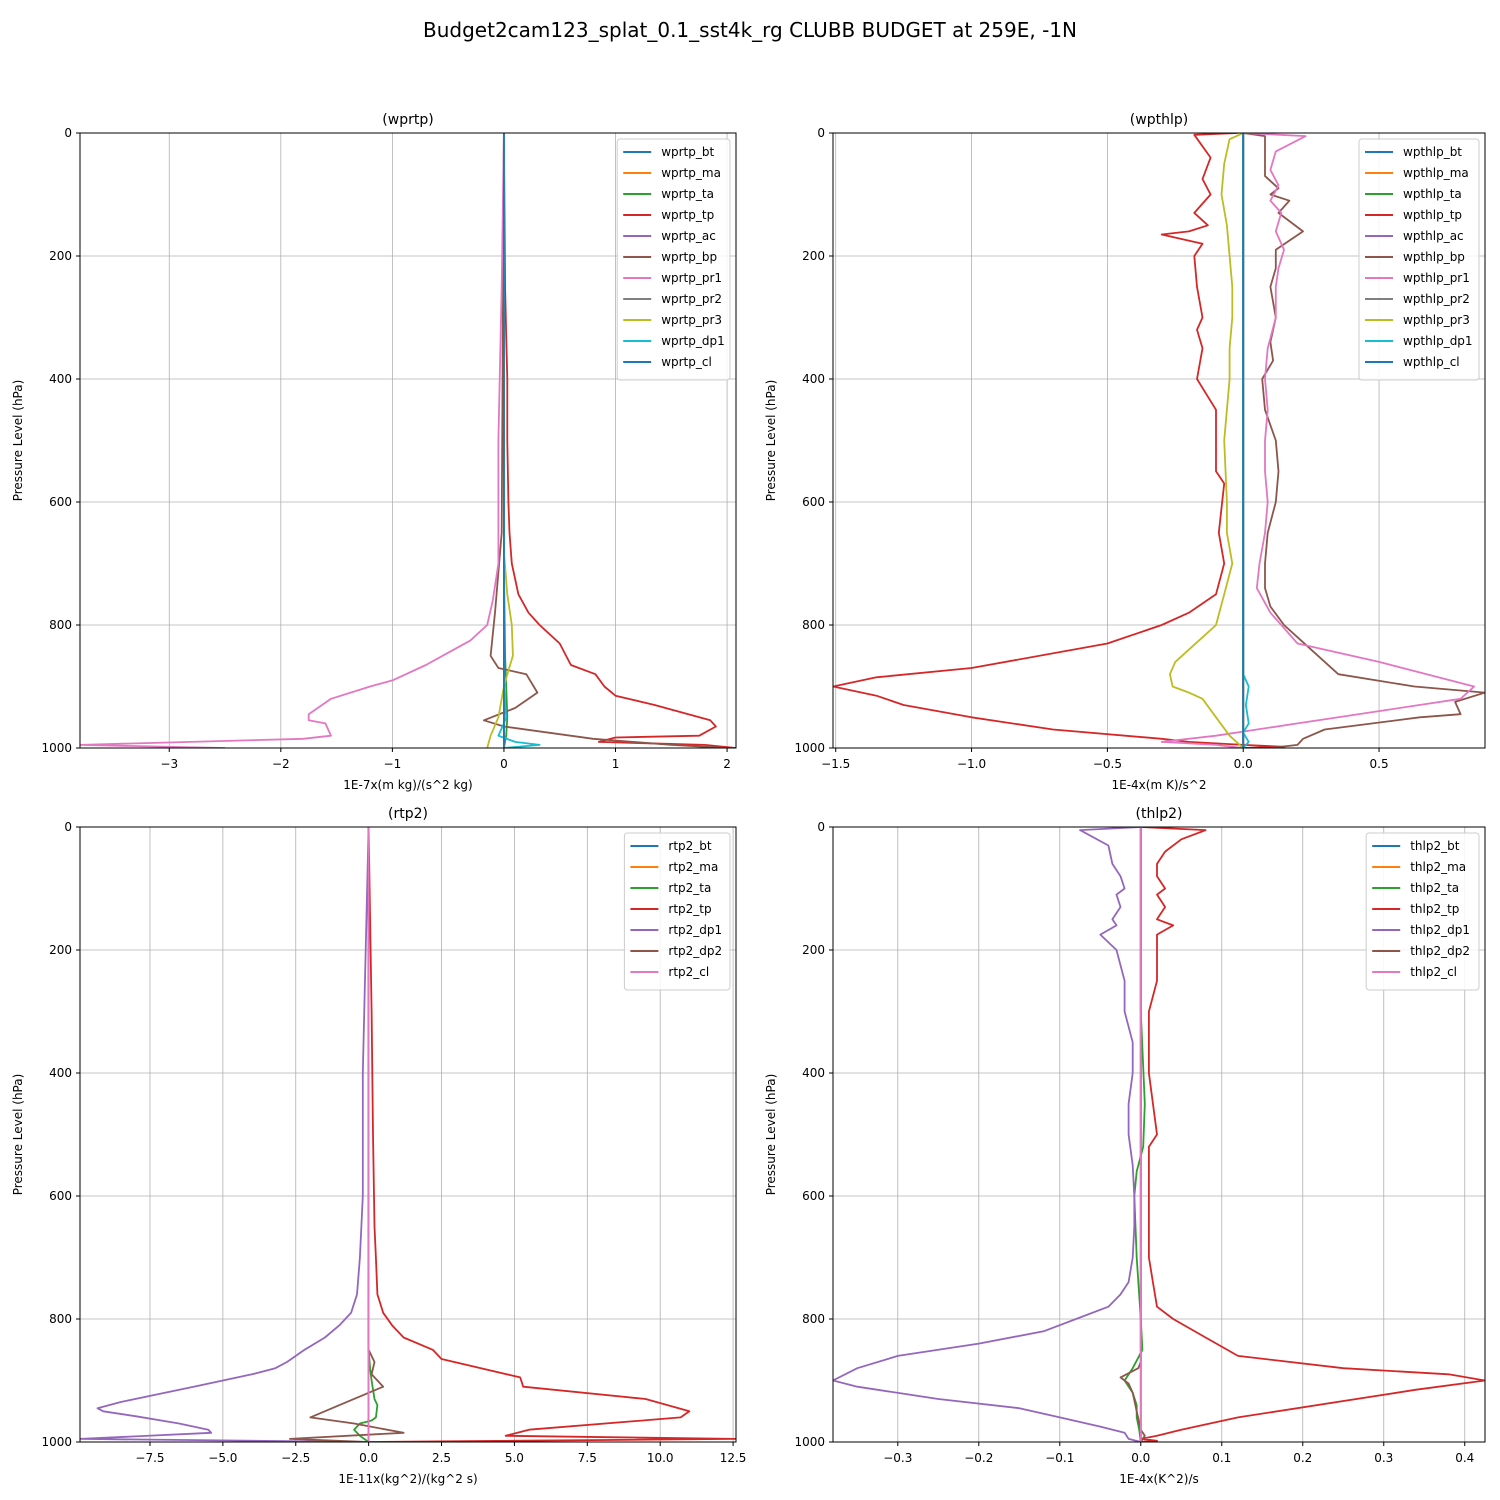  I want to click on x-tick-label: −2.5, so click(295, 1458).